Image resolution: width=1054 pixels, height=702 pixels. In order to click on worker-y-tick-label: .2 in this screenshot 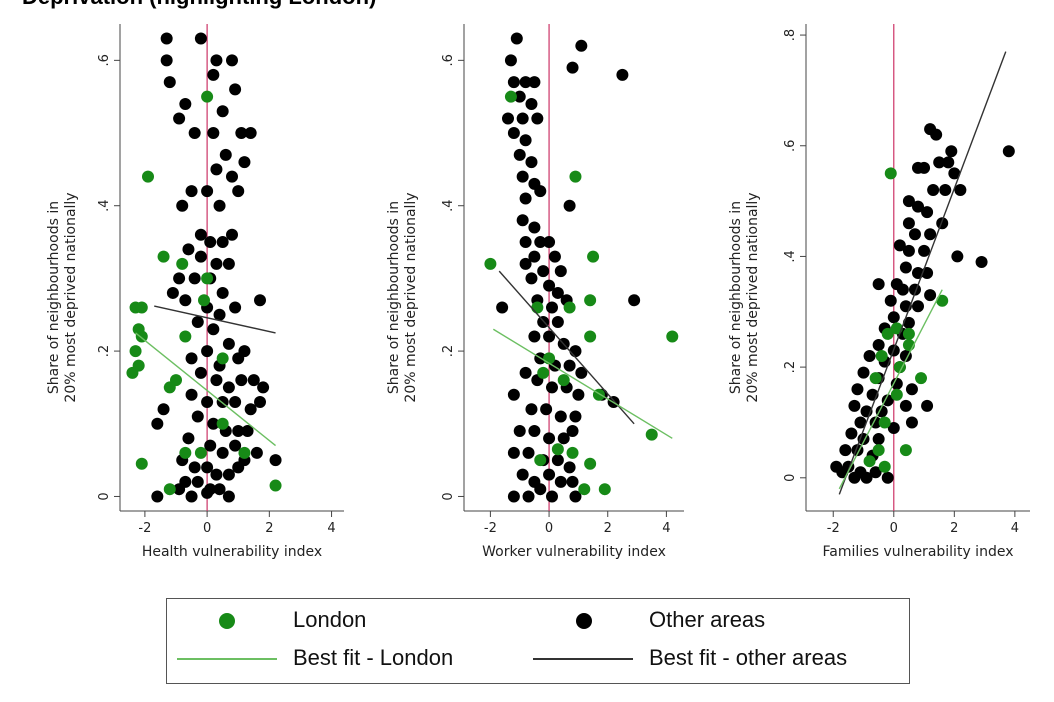, I will do `click(448, 351)`.